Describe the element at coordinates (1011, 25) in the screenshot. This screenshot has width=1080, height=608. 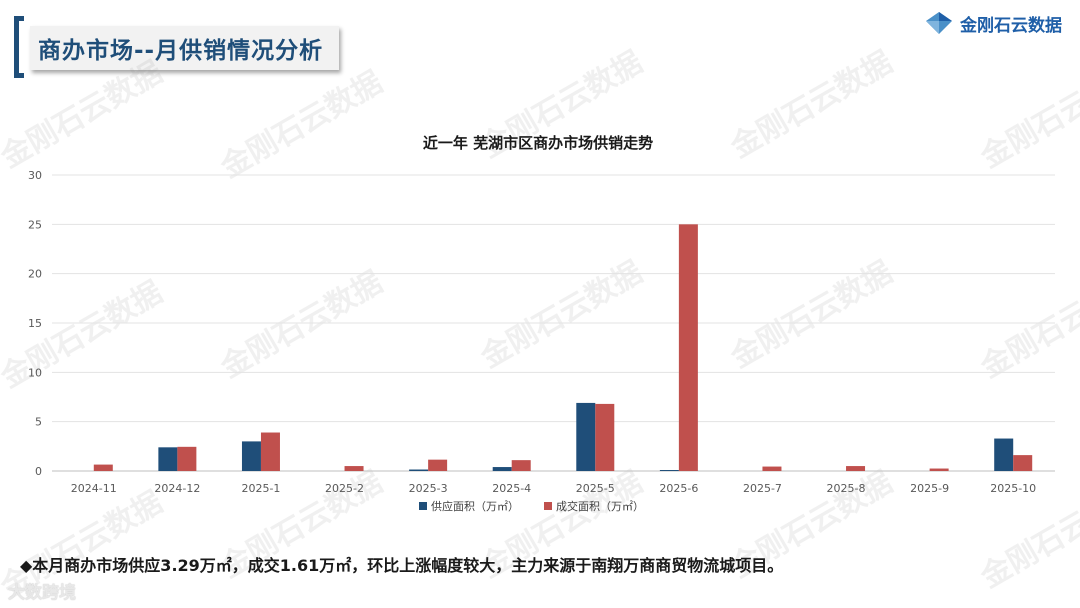
I see `logo-text: 金刚石云数据` at that location.